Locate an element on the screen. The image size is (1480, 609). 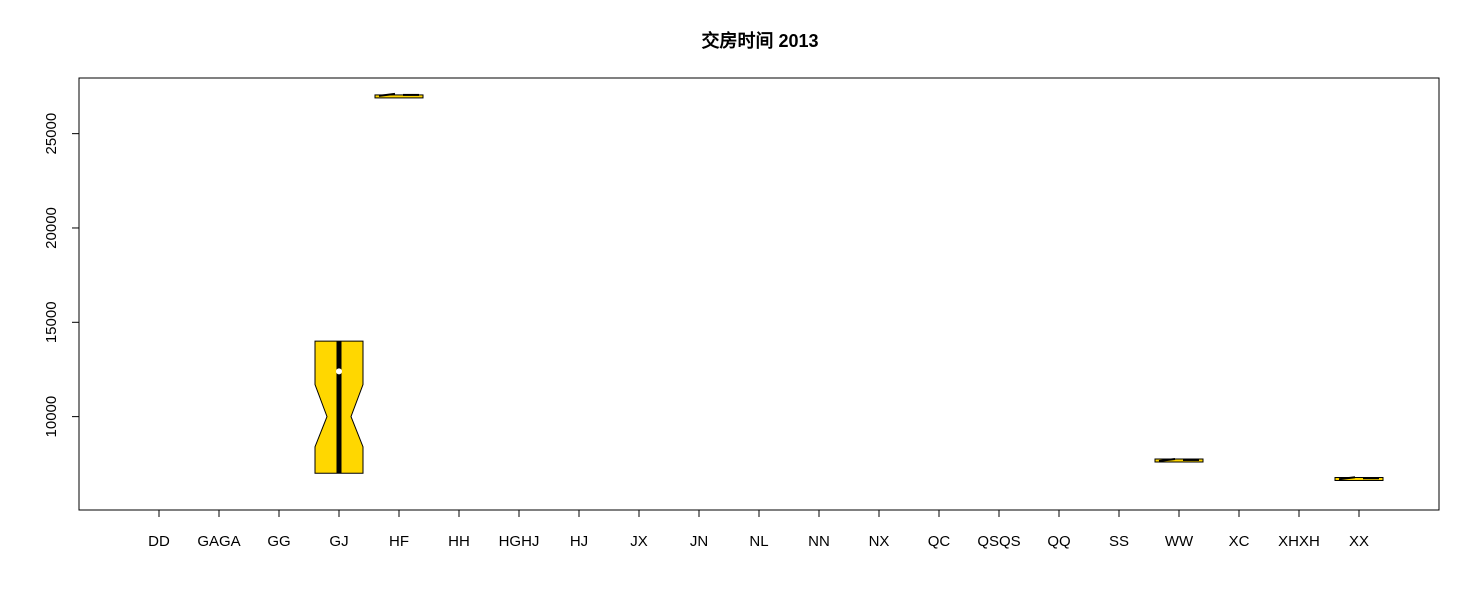
x-tick-label: SS is located at coordinates (1119, 541).